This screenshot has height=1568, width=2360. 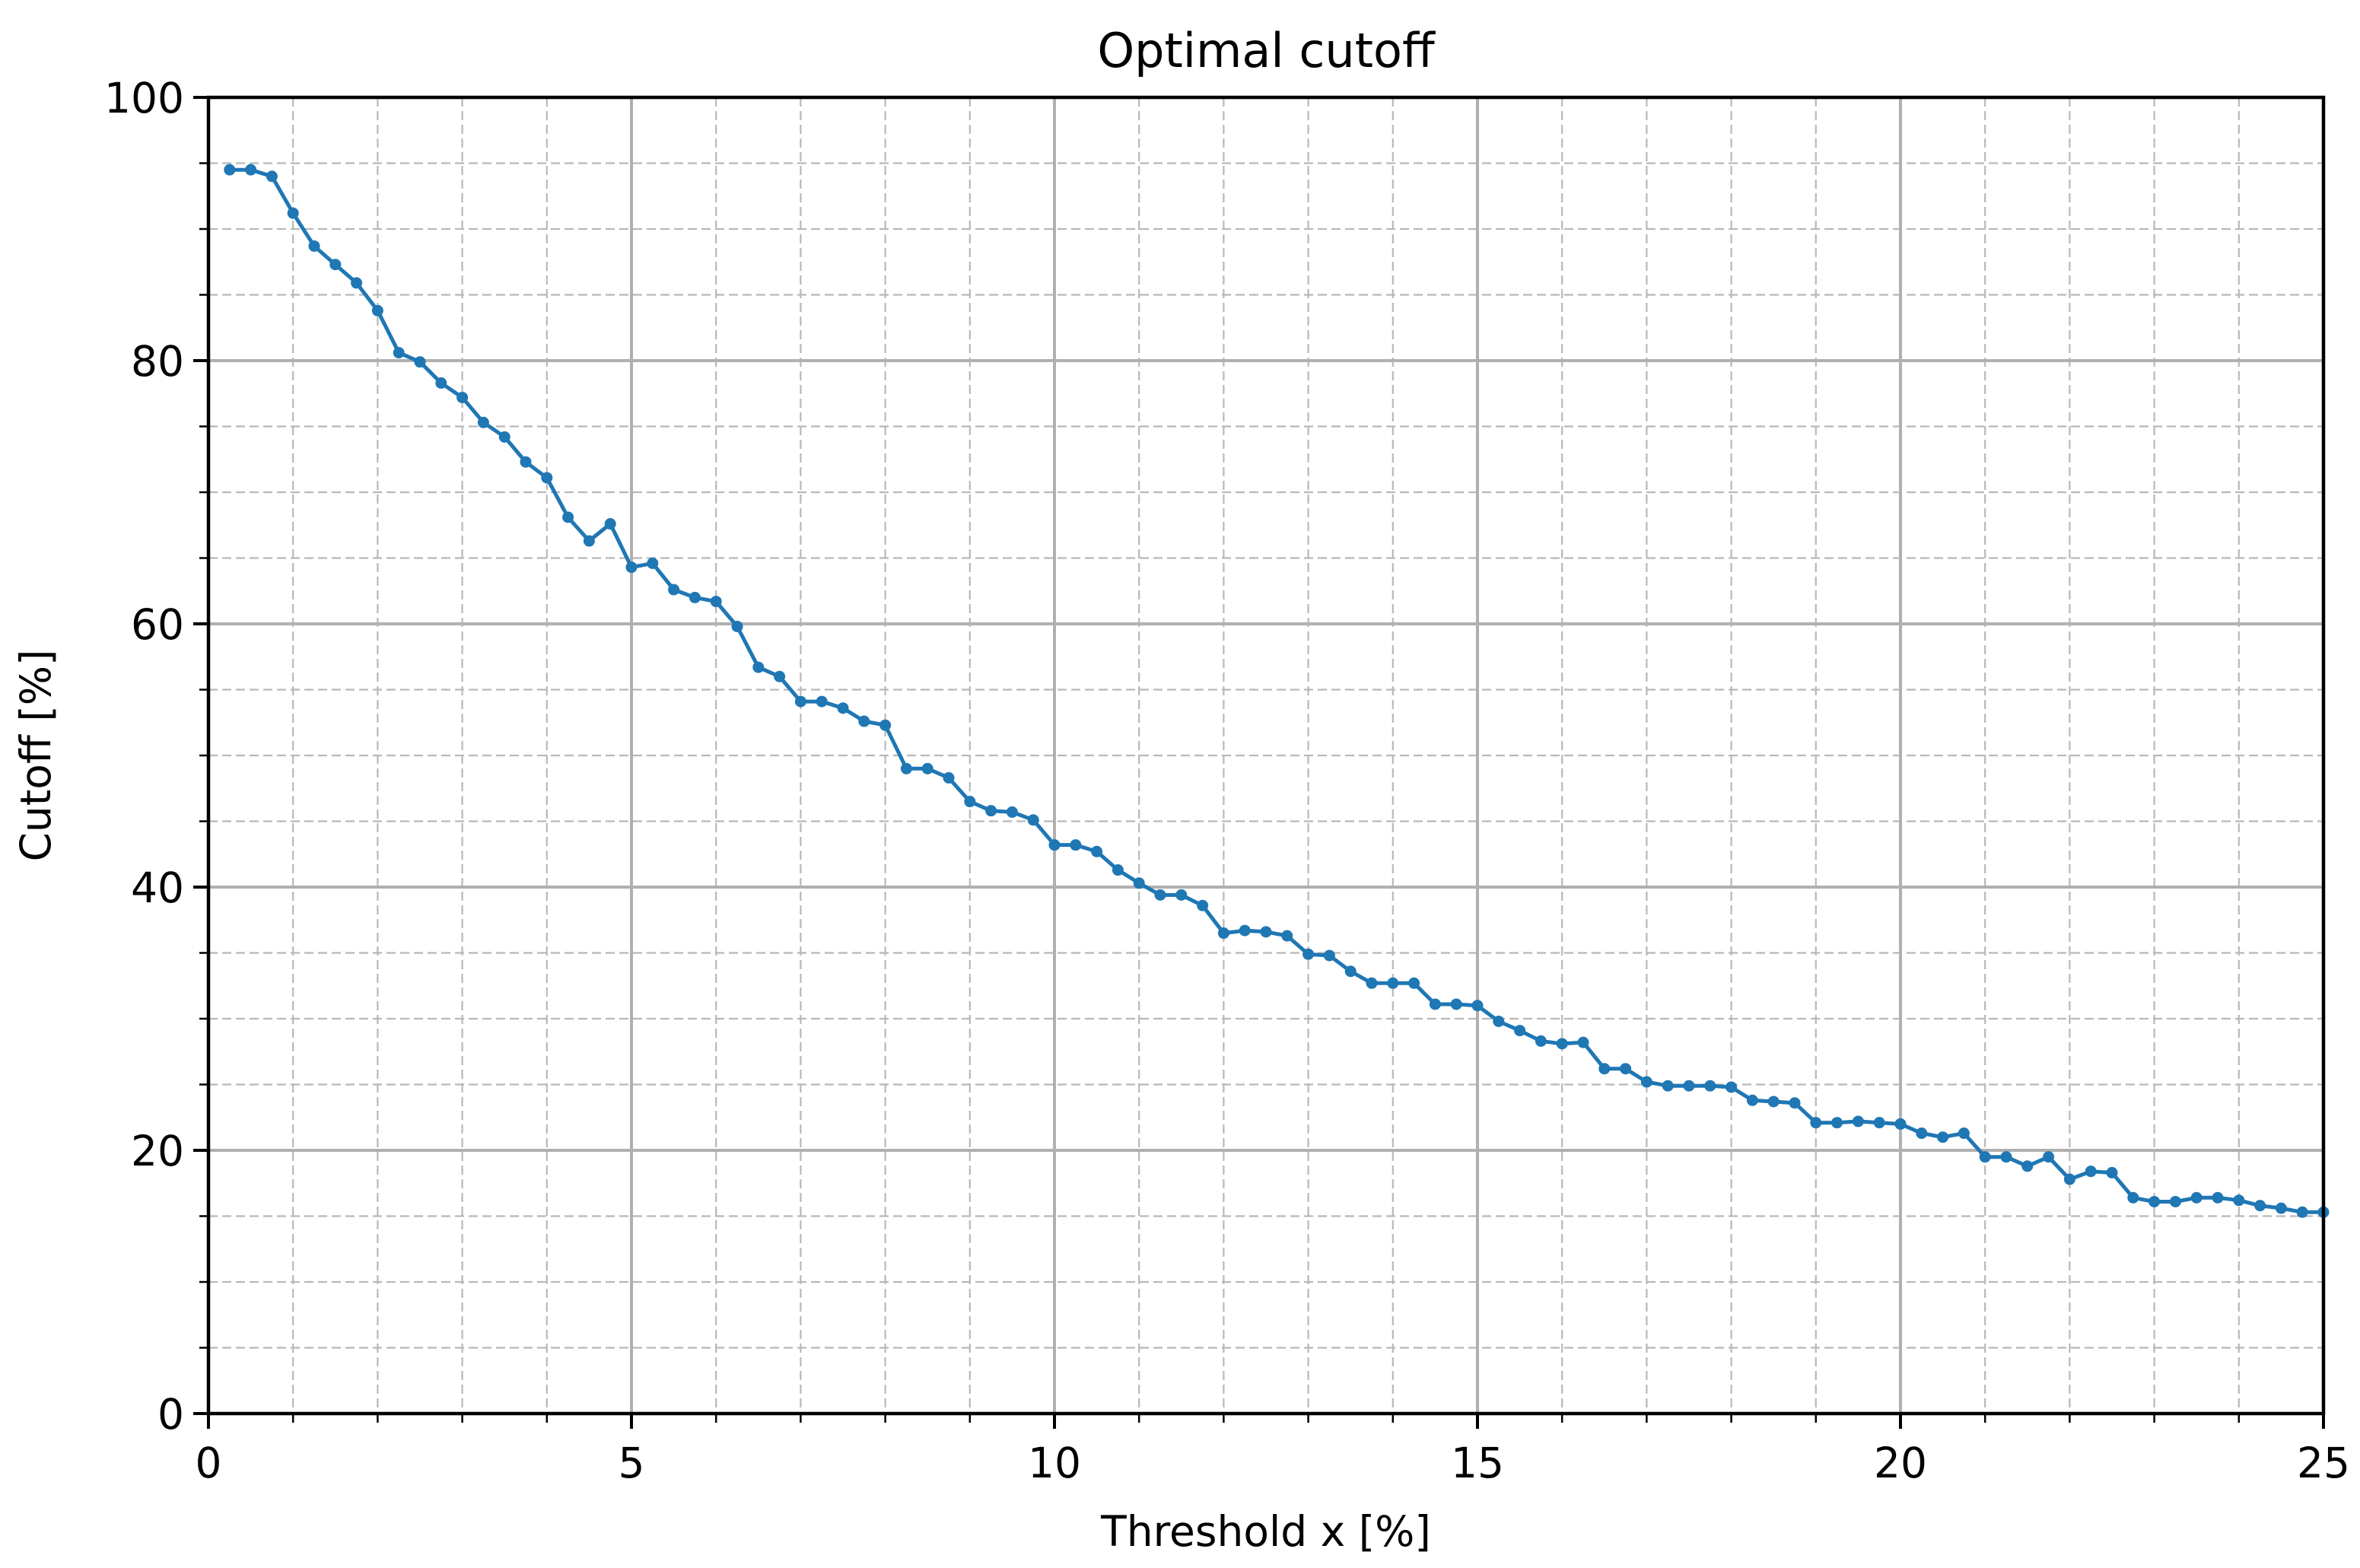 What do you see at coordinates (1266, 1531) in the screenshot?
I see `x-axis-label: Threshold x [%]` at bounding box center [1266, 1531].